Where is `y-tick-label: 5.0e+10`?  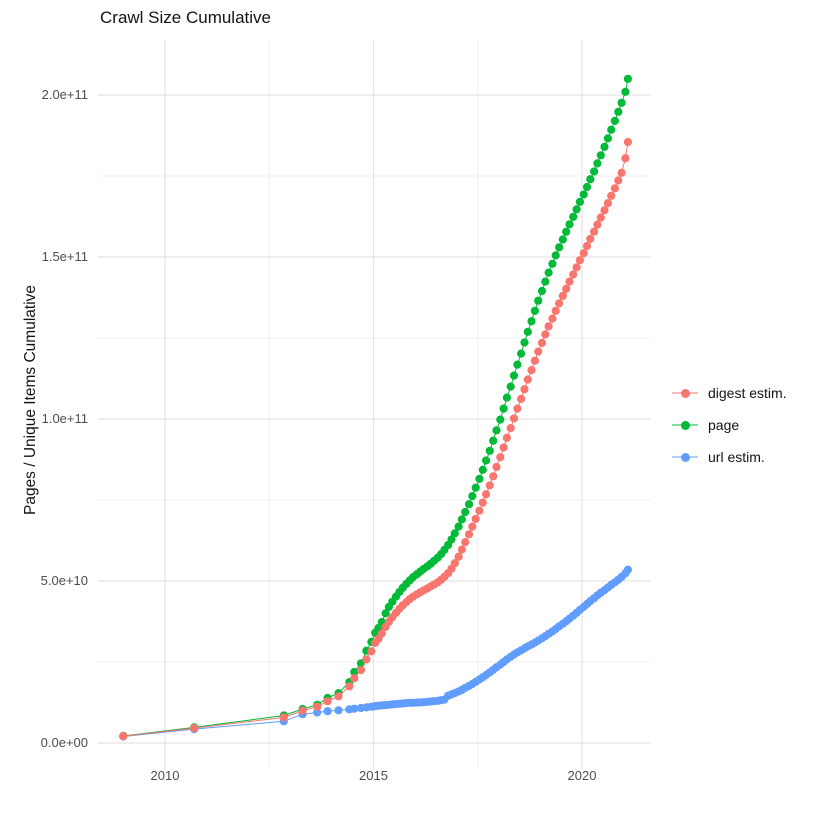
y-tick-label: 5.0e+10 is located at coordinates (64, 580).